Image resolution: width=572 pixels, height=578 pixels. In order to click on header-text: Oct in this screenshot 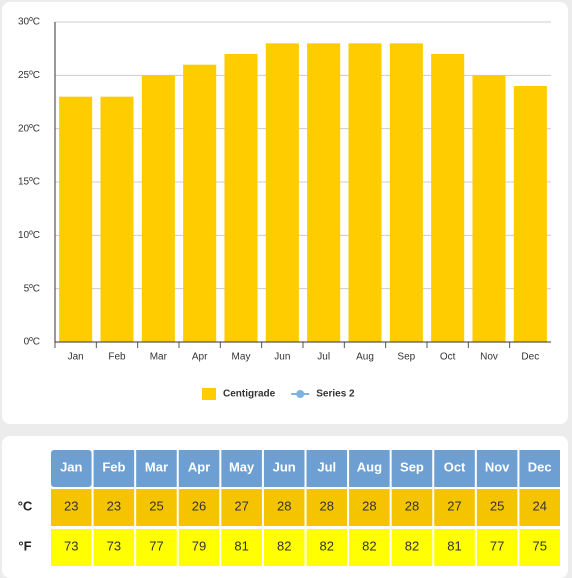, I will do `click(455, 466)`.